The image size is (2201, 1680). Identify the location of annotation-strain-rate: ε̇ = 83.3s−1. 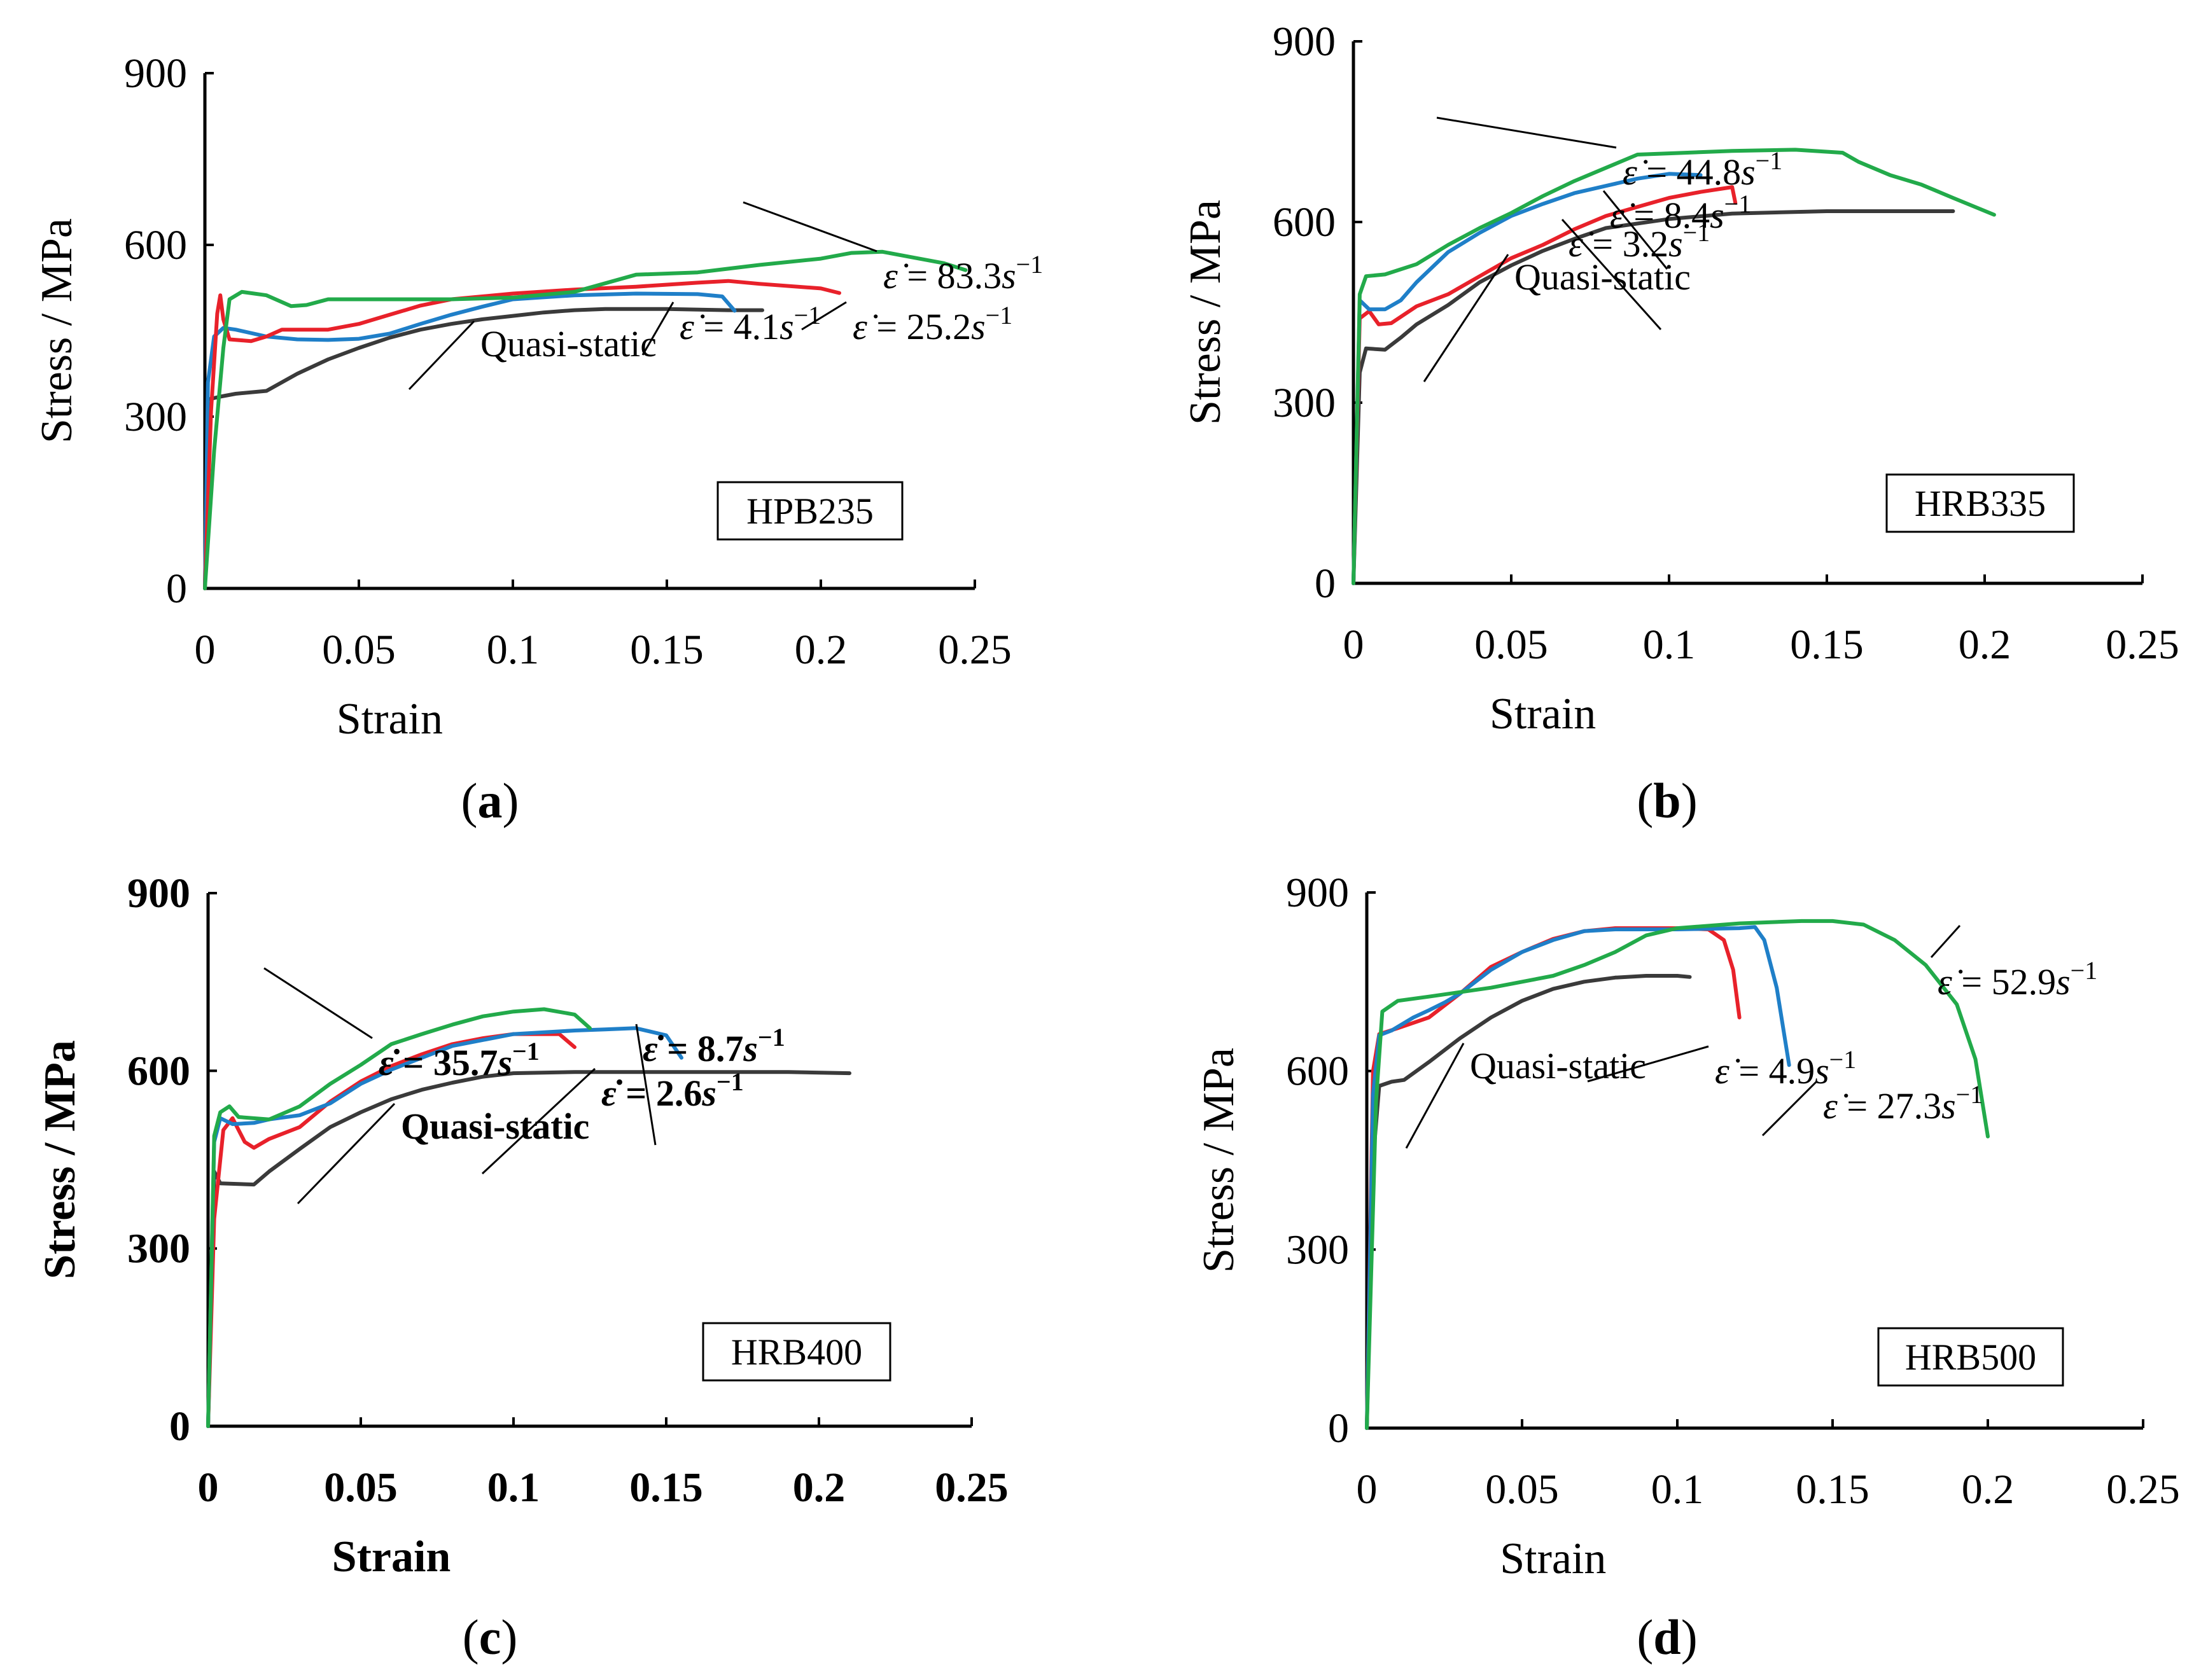
(963, 273).